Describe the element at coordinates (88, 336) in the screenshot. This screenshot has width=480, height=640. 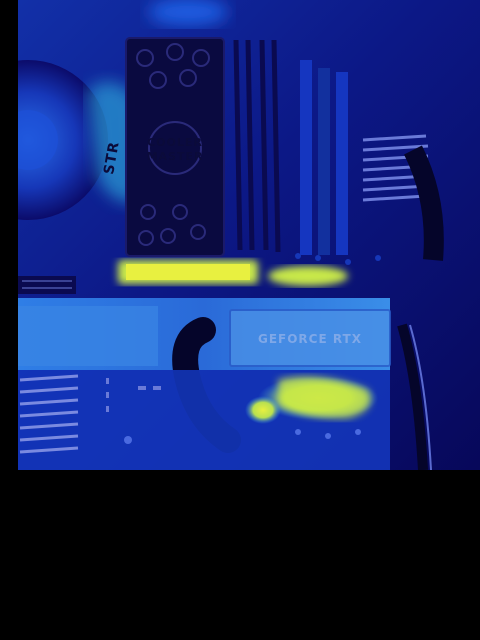
I see `gpu-shroud-left` at that location.